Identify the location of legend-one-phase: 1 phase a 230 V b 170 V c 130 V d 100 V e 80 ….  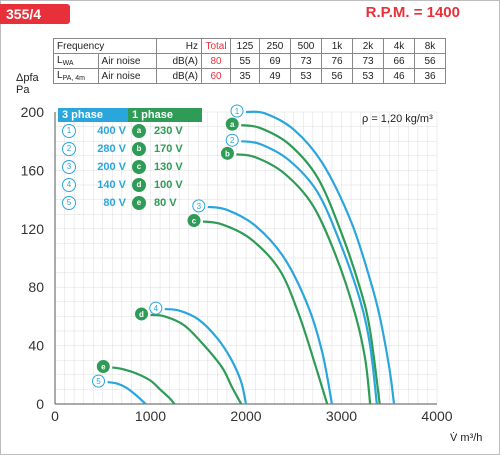
(165, 160).